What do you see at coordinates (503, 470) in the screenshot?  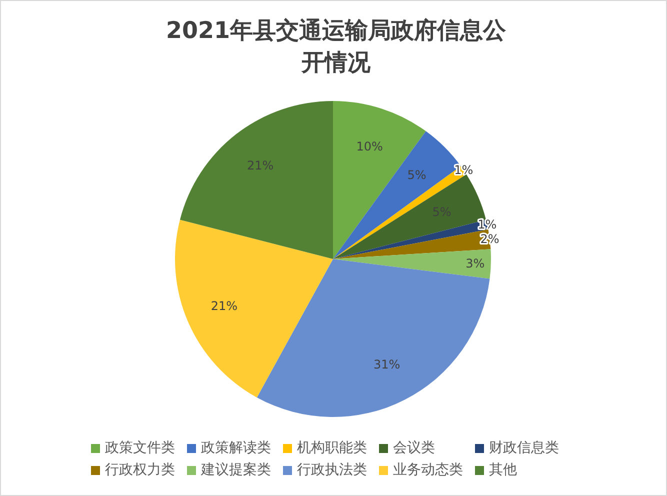 I see `legend-label: 其他` at bounding box center [503, 470].